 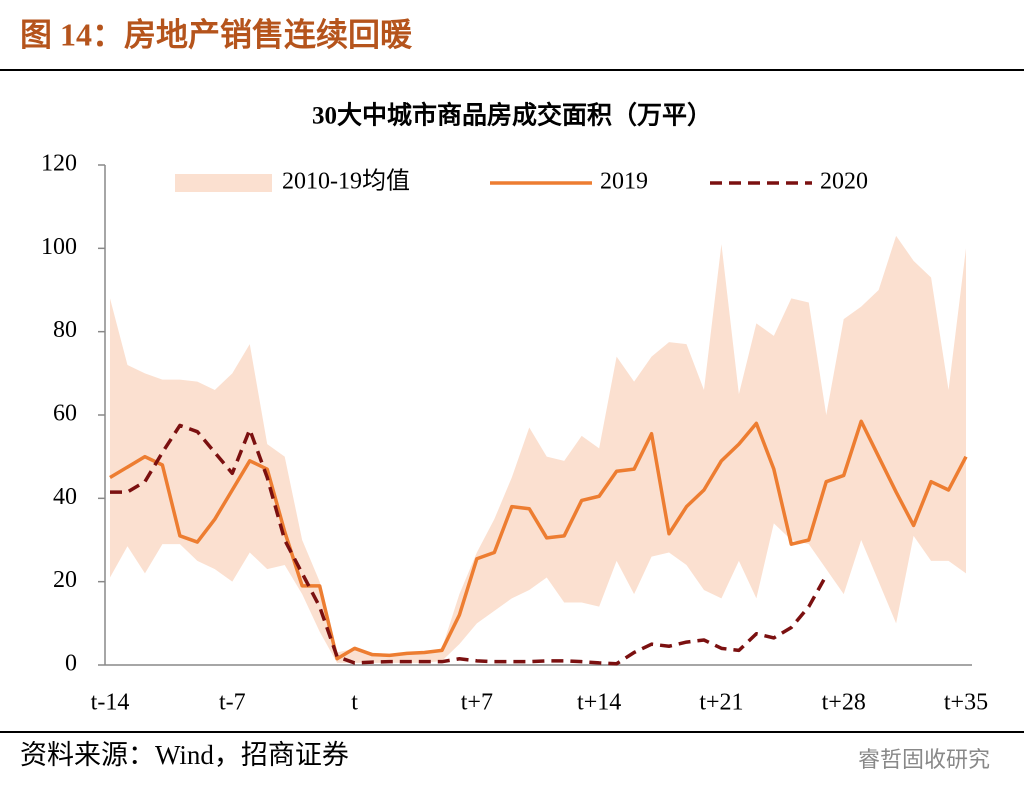 What do you see at coordinates (65, 414) in the screenshot?
I see `y-tick-label: 60` at bounding box center [65, 414].